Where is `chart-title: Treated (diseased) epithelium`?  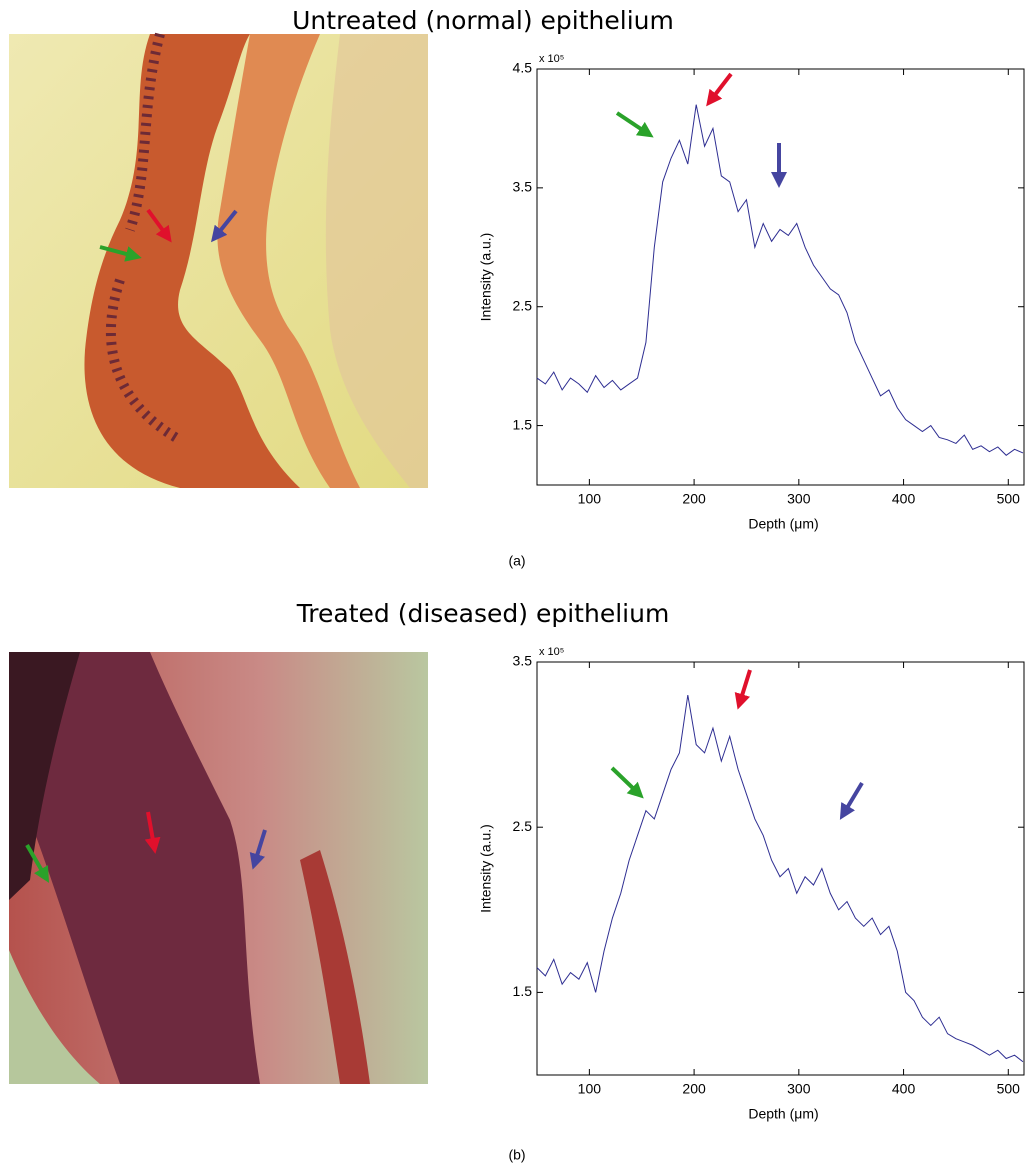
chart-title: Treated (diseased) epithelium is located at coordinates (483, 613).